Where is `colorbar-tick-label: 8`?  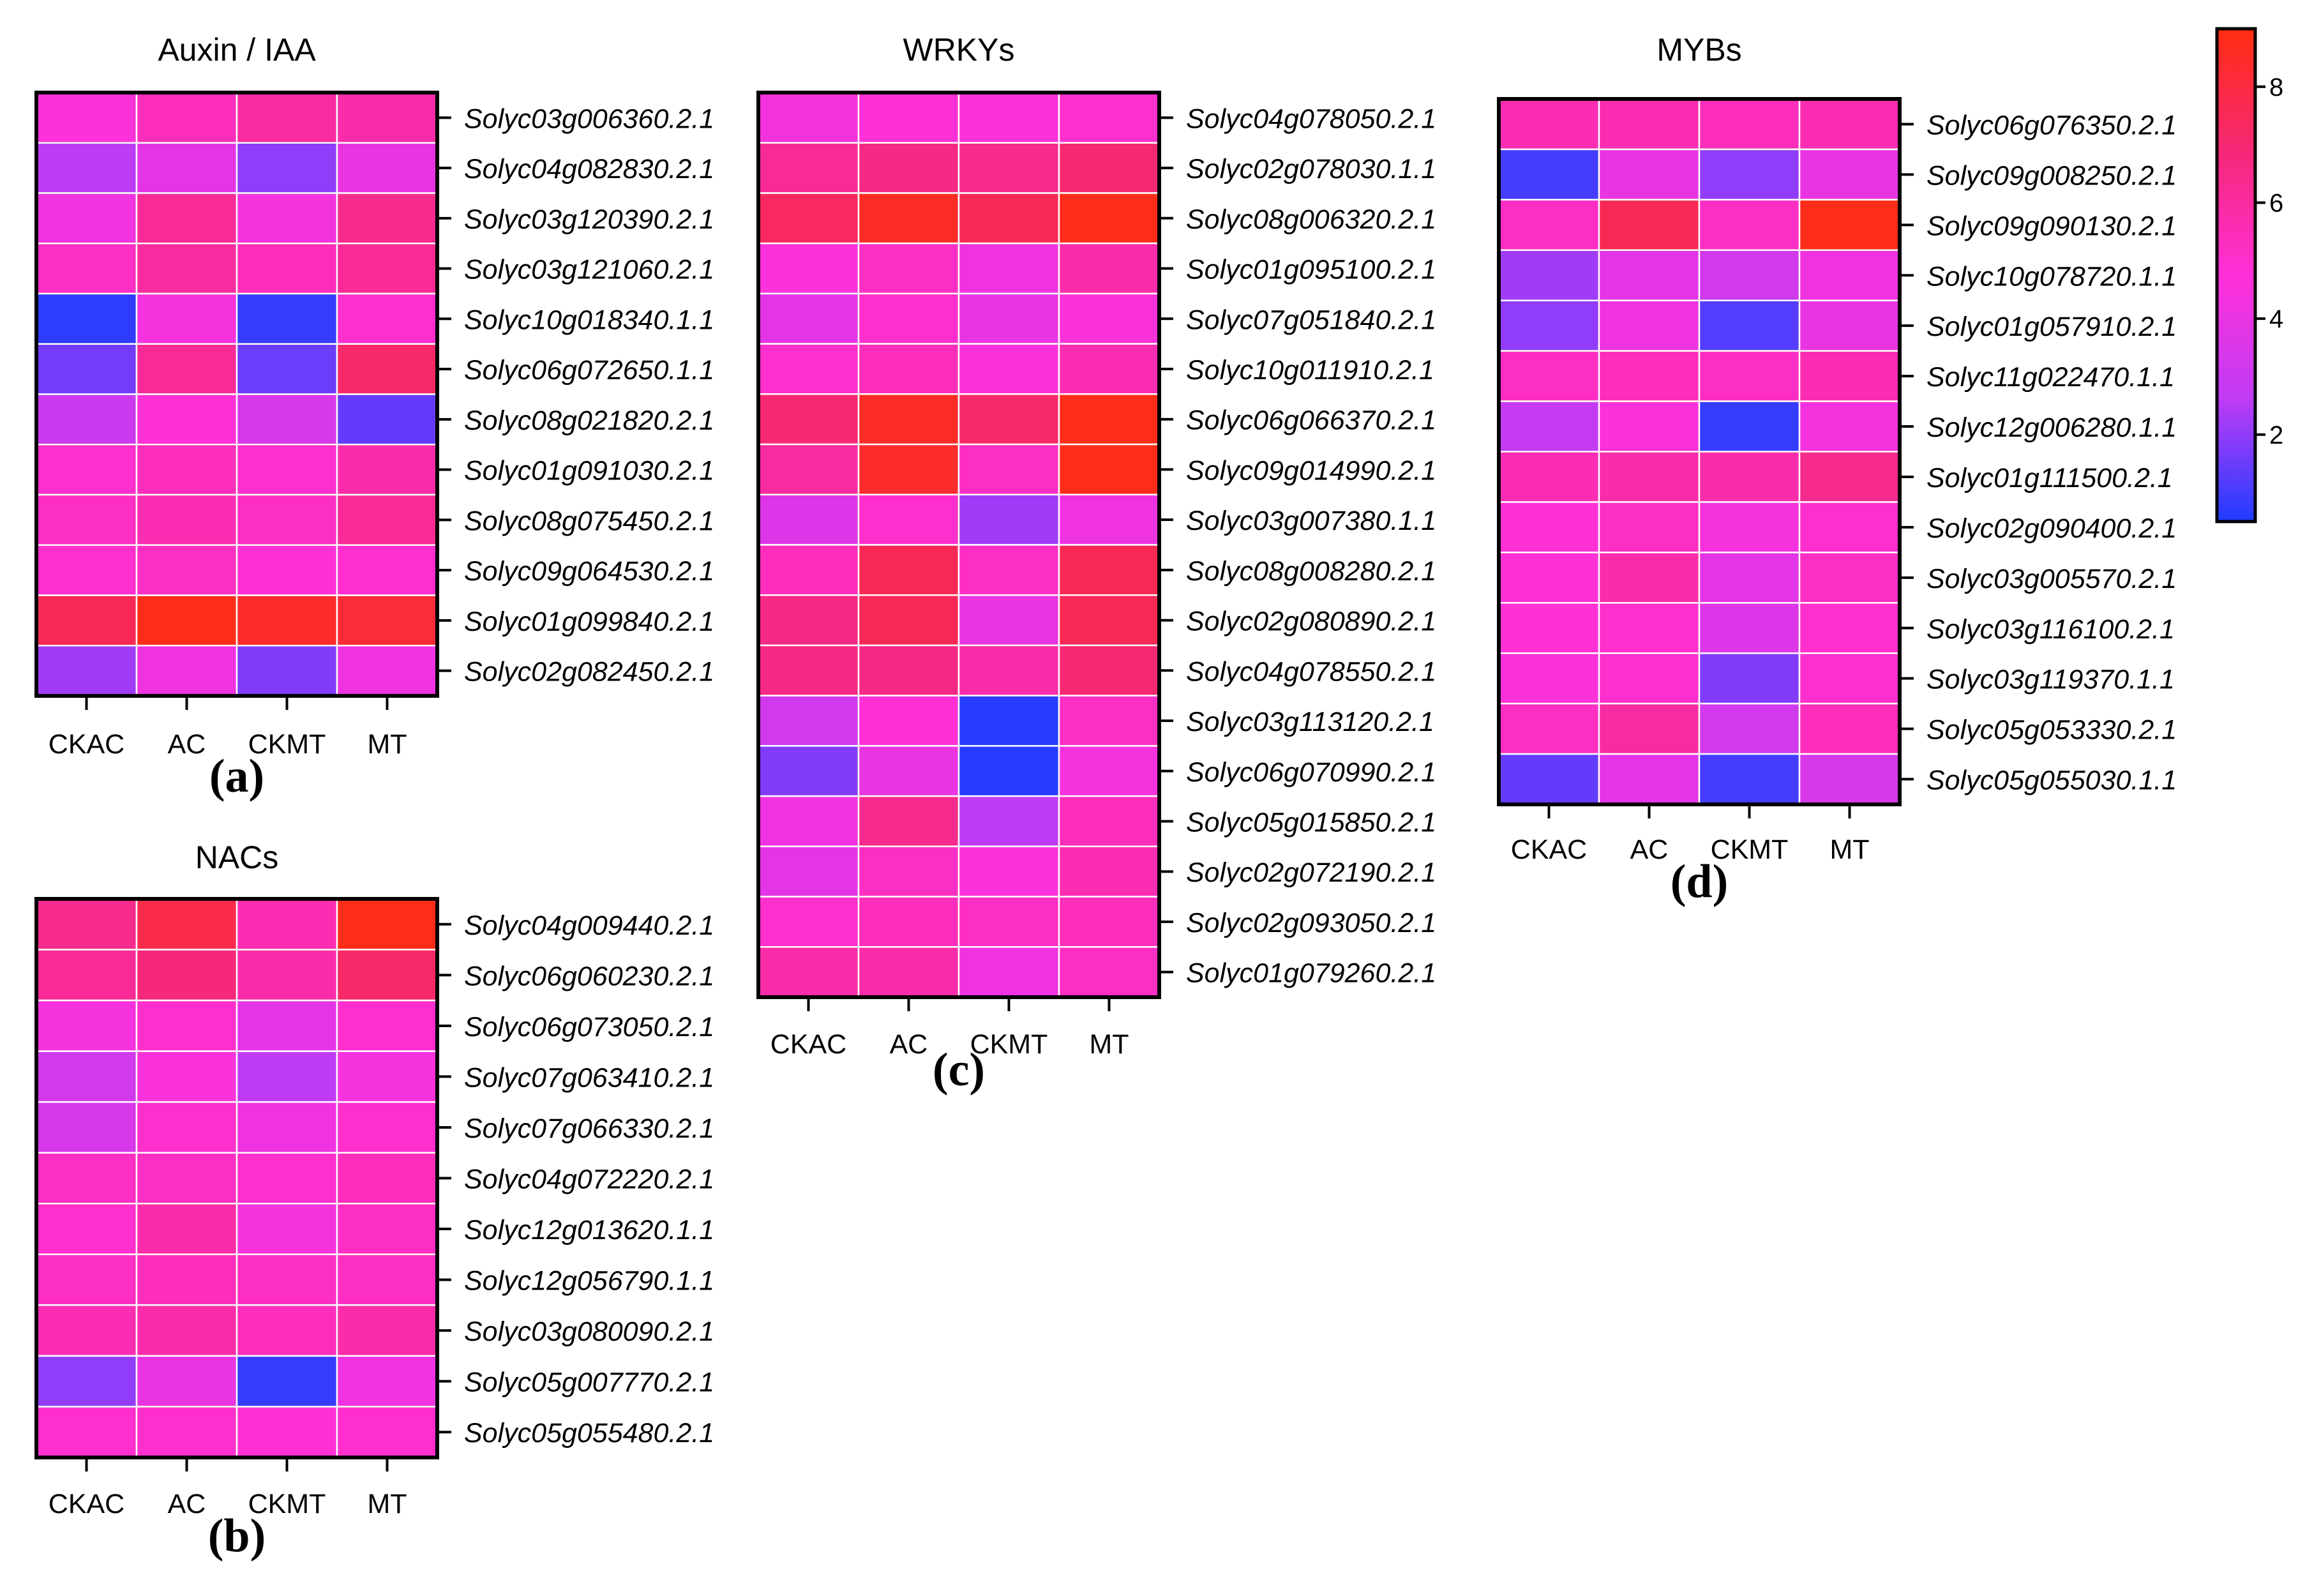 colorbar-tick-label: 8 is located at coordinates (2276, 87).